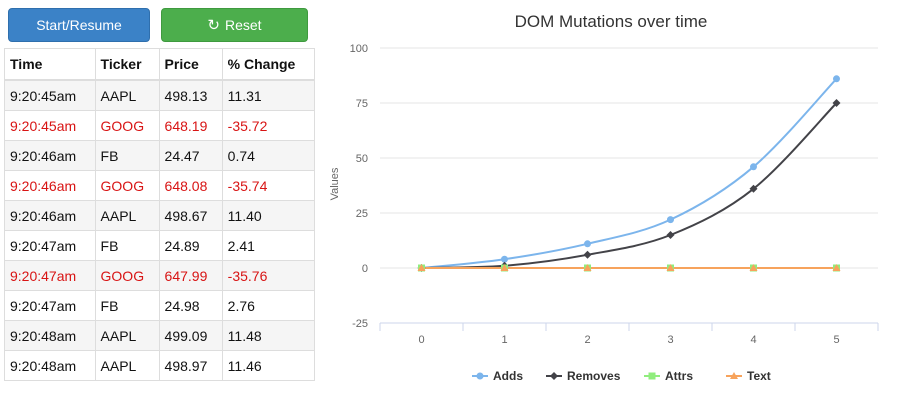  What do you see at coordinates (734, 375) in the screenshot?
I see `legend-symbol-text` at bounding box center [734, 375].